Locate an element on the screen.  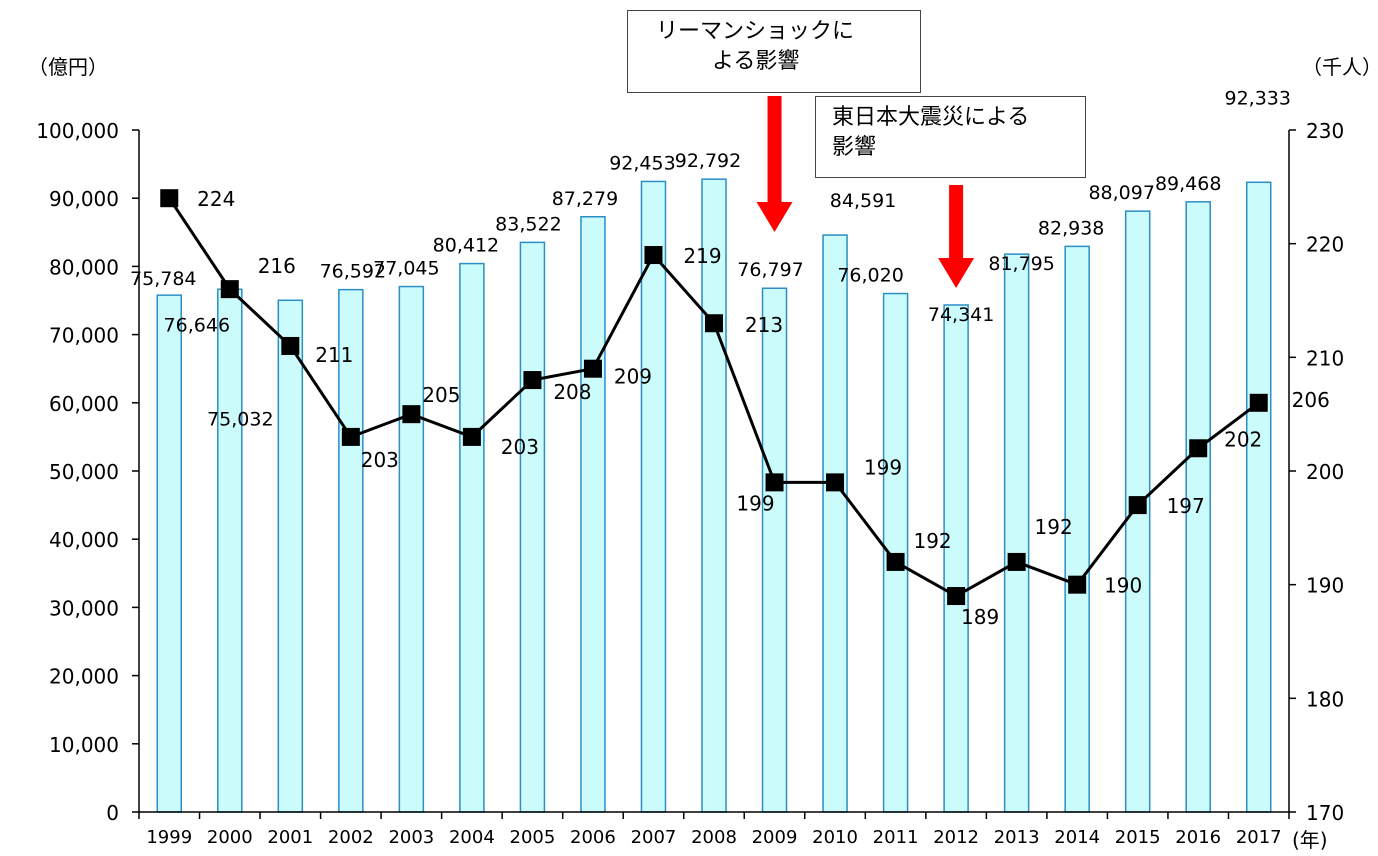
bar-2004 is located at coordinates (472, 537).